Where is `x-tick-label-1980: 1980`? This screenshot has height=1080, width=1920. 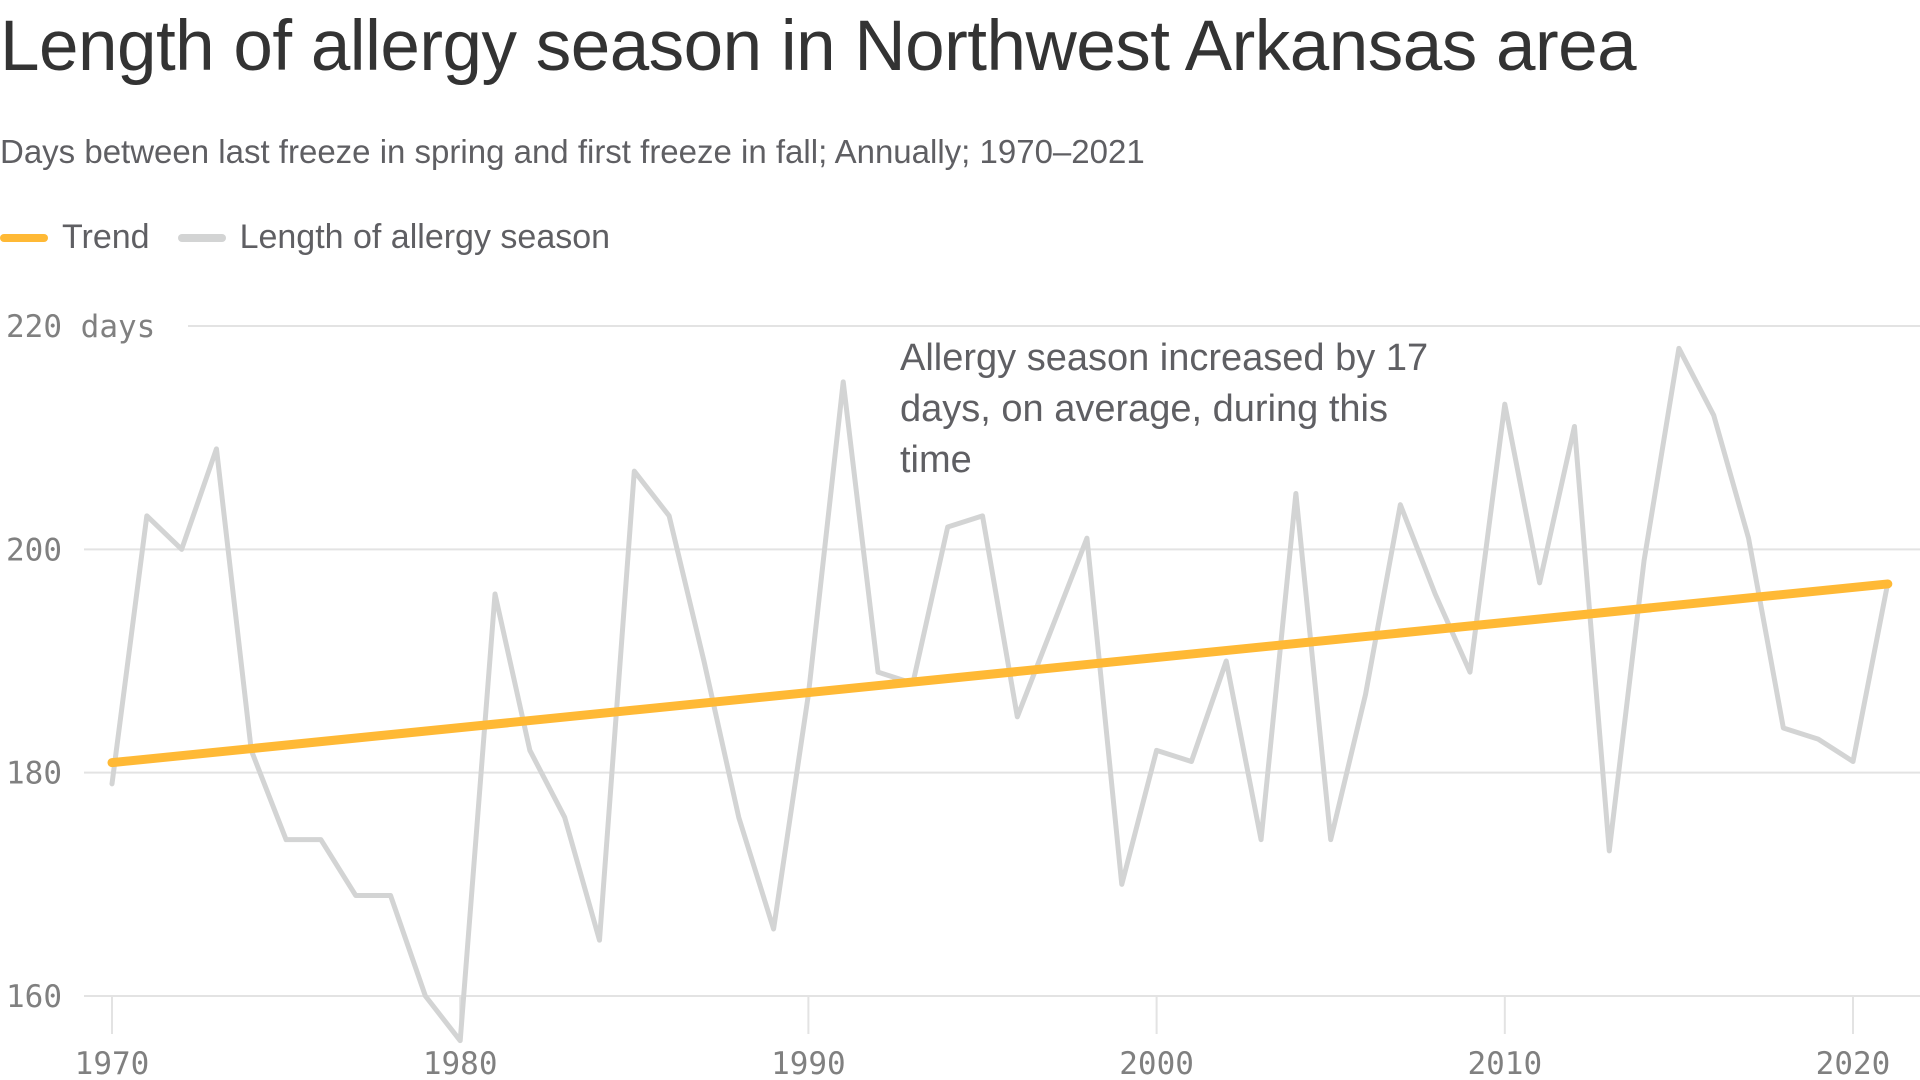 x-tick-label-1980: 1980 is located at coordinates (460, 1063).